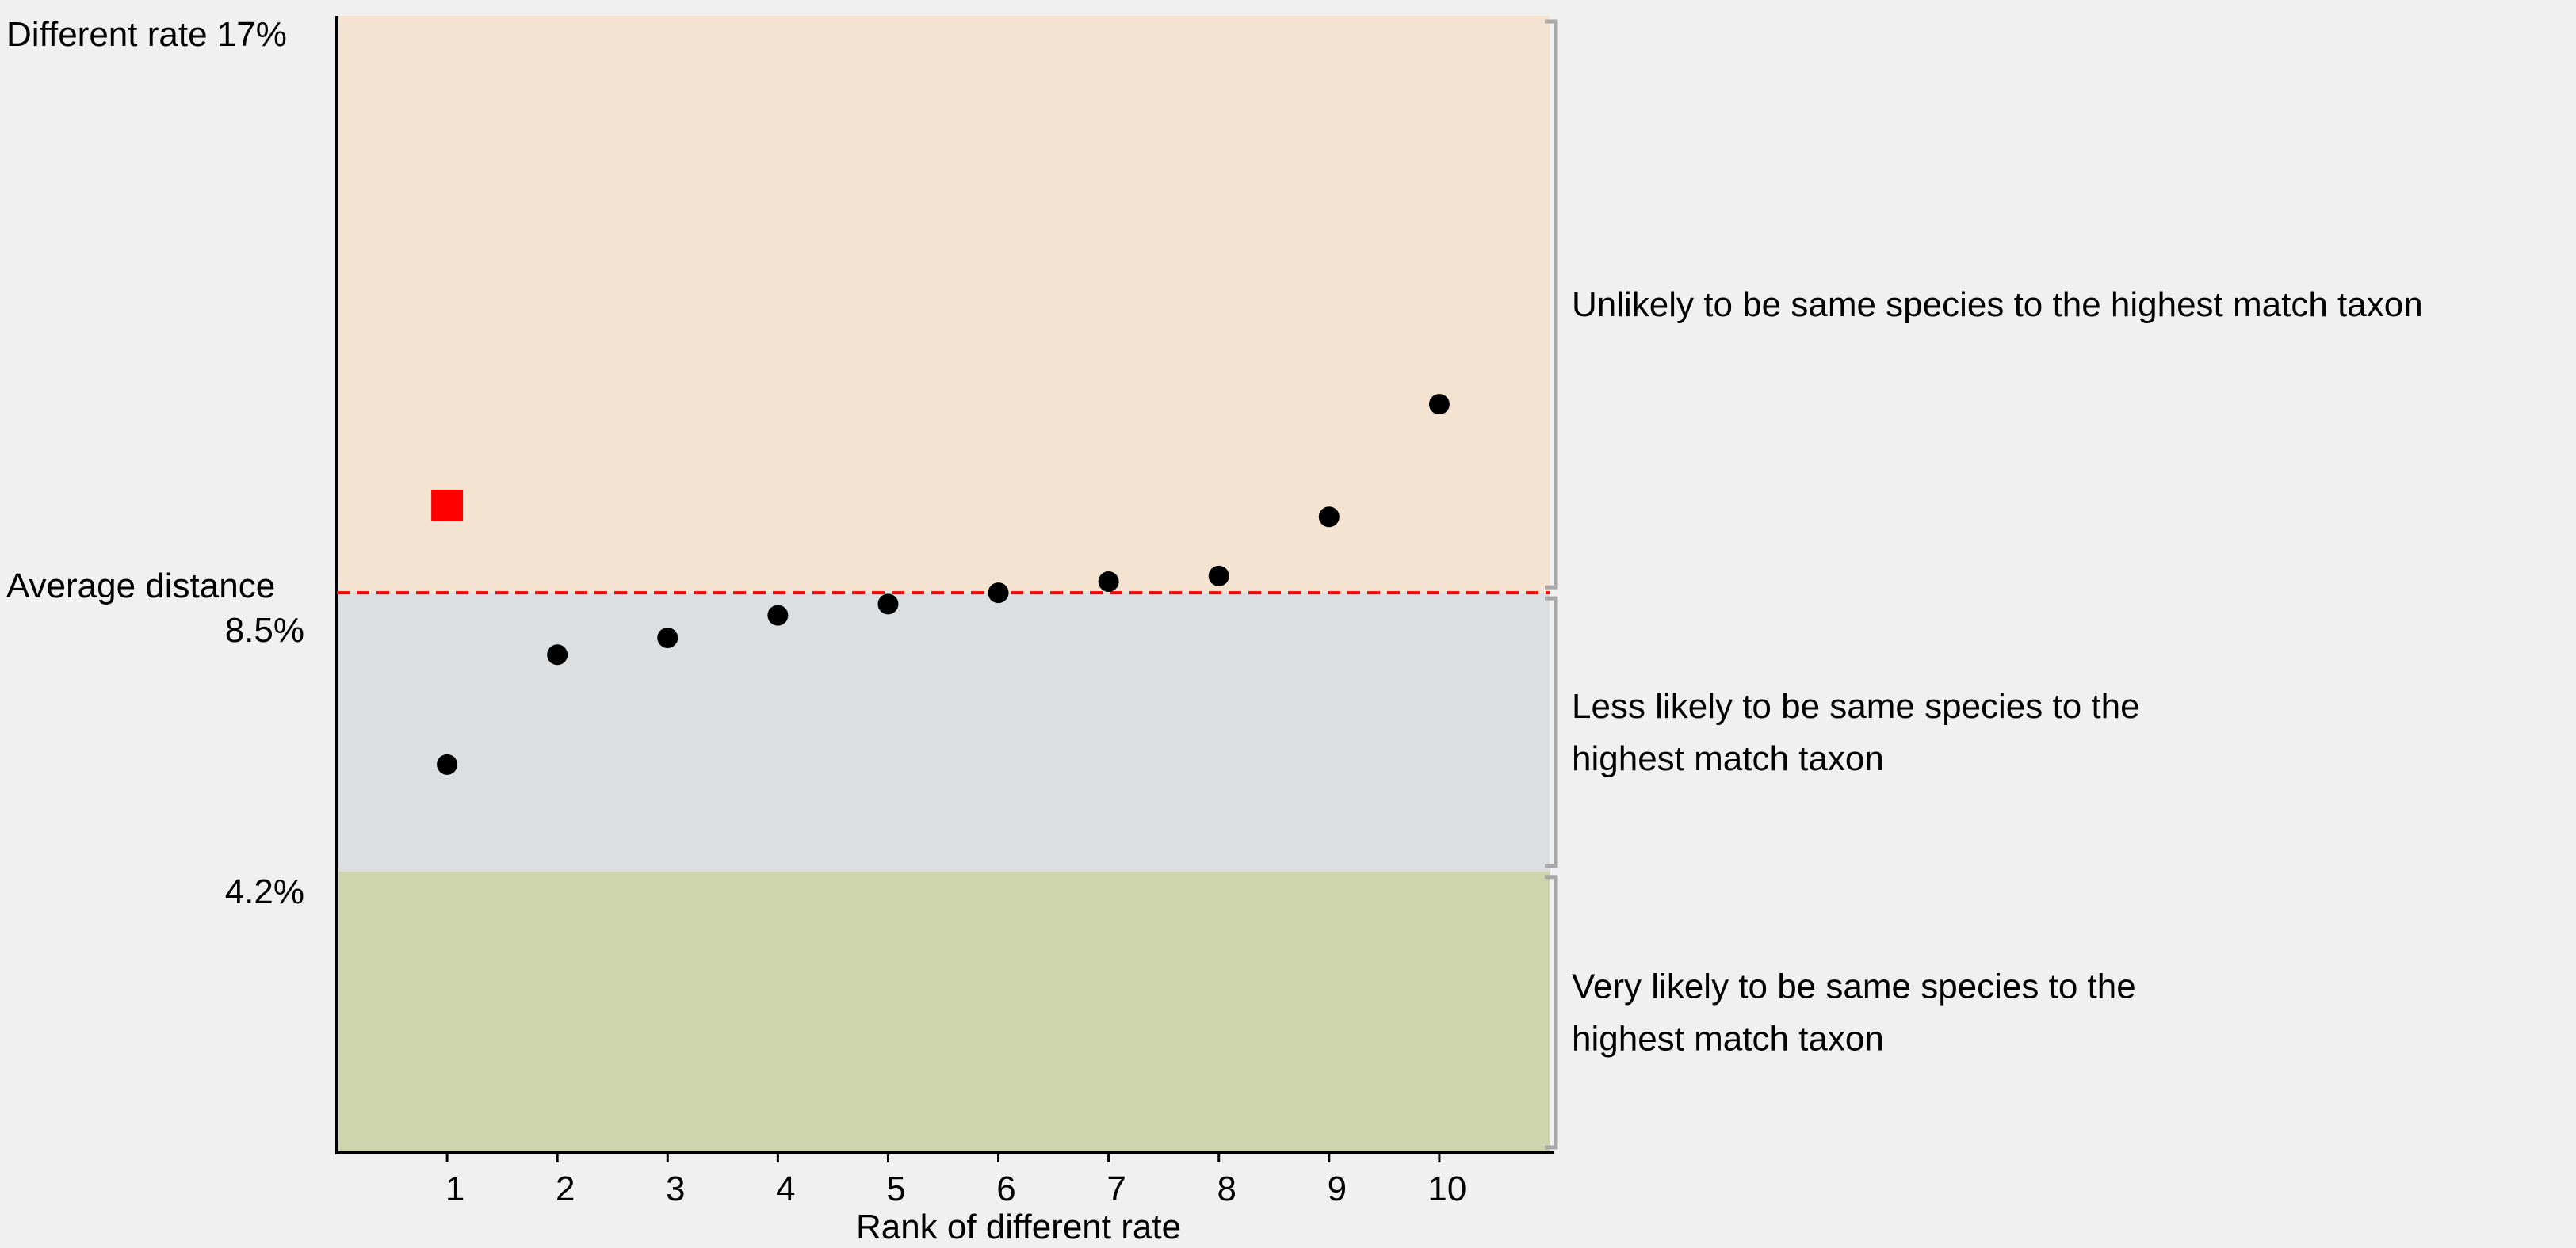 The height and width of the screenshot is (1248, 2576). What do you see at coordinates (1337, 1189) in the screenshot?
I see `x-tick-label-9: 9` at bounding box center [1337, 1189].